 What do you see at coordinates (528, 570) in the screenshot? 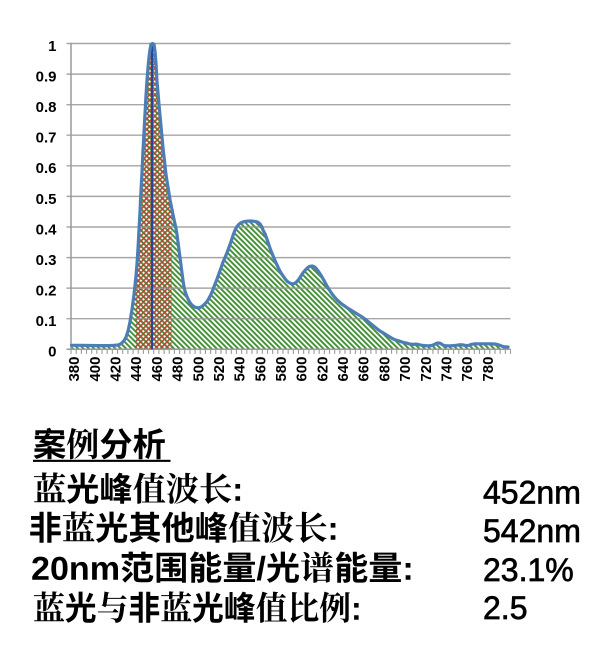
I see `svg-text: 23.1%` at bounding box center [528, 570].